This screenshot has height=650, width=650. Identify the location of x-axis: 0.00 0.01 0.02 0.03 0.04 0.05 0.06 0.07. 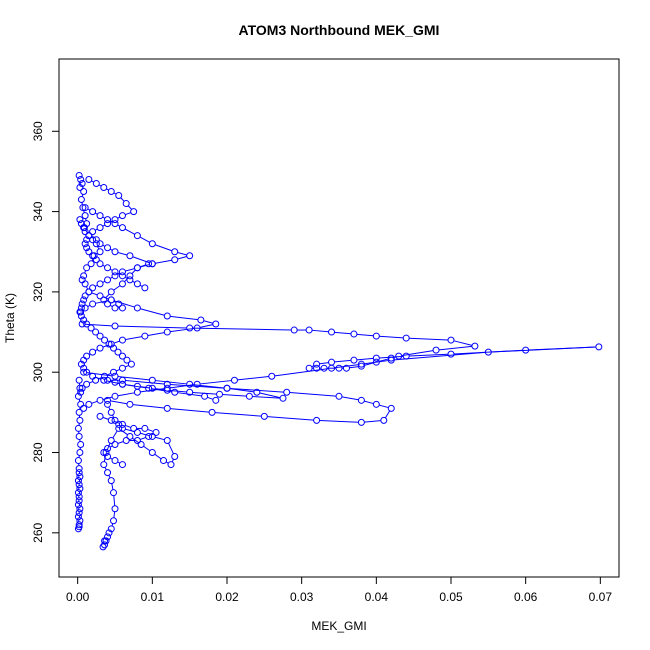
(339, 590).